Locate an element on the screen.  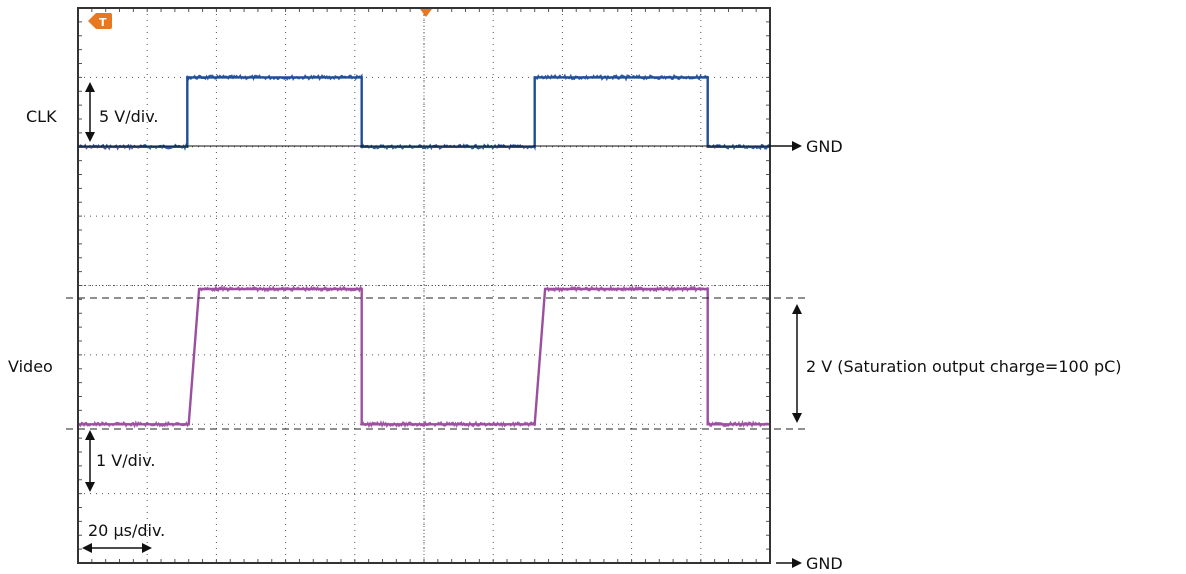
clk-scale-label: 5 V/div. is located at coordinates (129, 116).